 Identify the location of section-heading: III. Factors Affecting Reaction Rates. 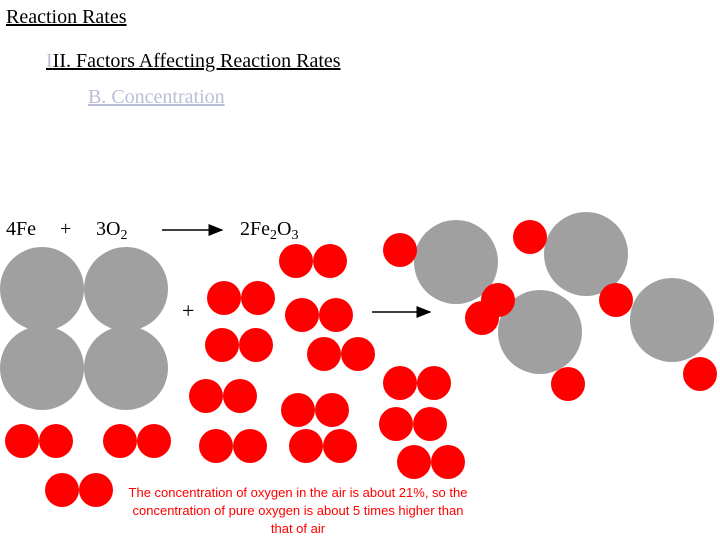
(193, 61).